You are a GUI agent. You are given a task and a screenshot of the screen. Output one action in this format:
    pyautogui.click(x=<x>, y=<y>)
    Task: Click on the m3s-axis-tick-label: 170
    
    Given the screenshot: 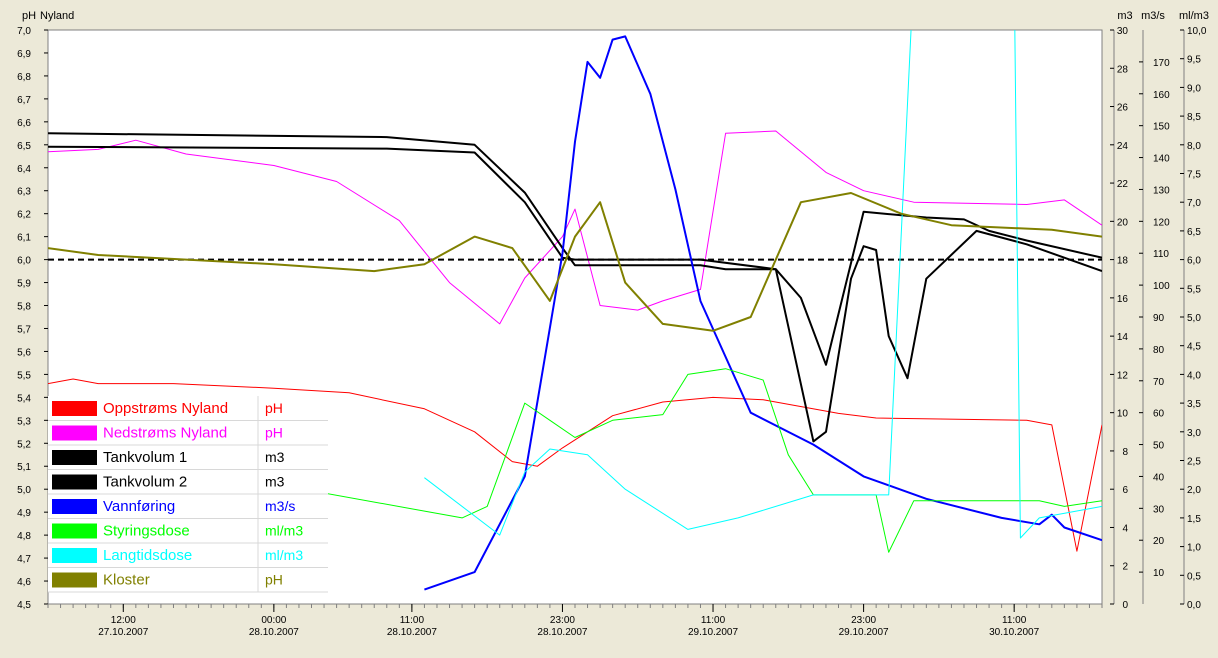 What is the action you would take?
    pyautogui.click(x=1161, y=63)
    